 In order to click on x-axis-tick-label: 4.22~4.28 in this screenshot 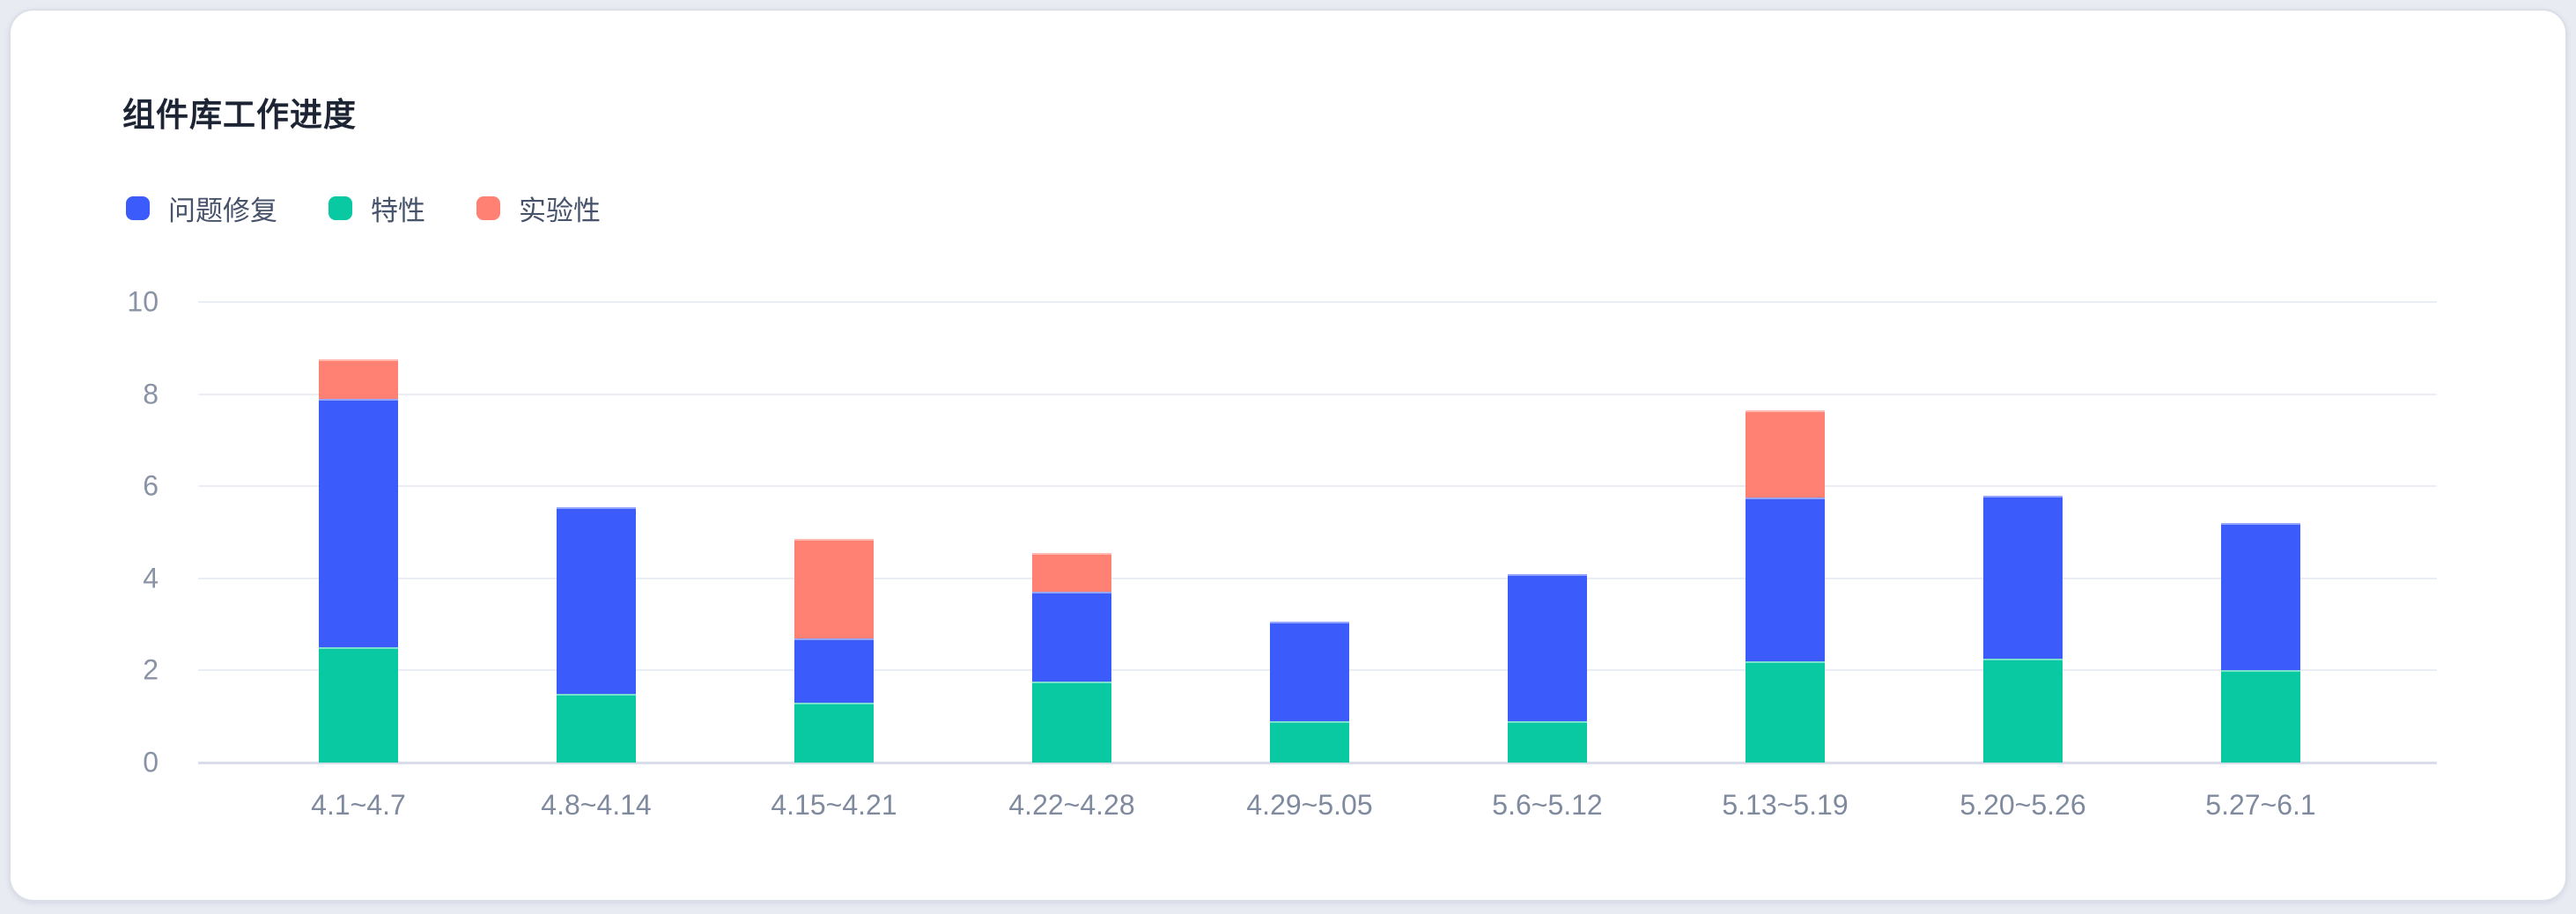, I will do `click(1071, 805)`.